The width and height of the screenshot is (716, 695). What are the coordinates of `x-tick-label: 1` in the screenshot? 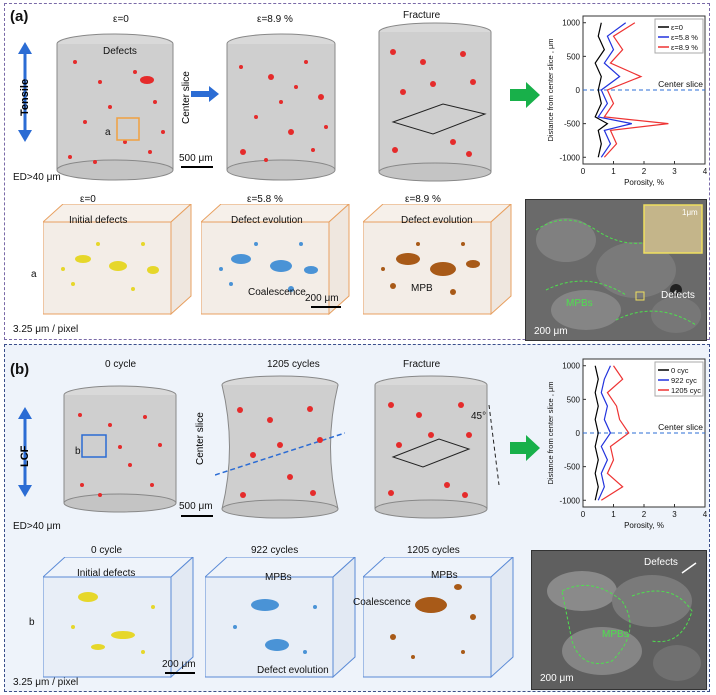 It's located at (613, 514).